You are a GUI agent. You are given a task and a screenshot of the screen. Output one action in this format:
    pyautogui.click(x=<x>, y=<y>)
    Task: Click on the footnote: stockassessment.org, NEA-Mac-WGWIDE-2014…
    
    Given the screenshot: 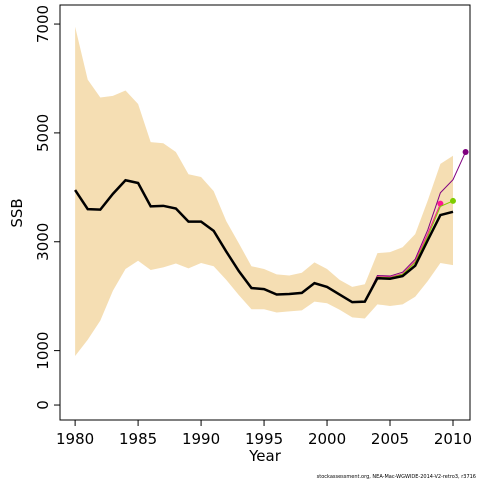 What is the action you would take?
    pyautogui.click(x=396, y=477)
    